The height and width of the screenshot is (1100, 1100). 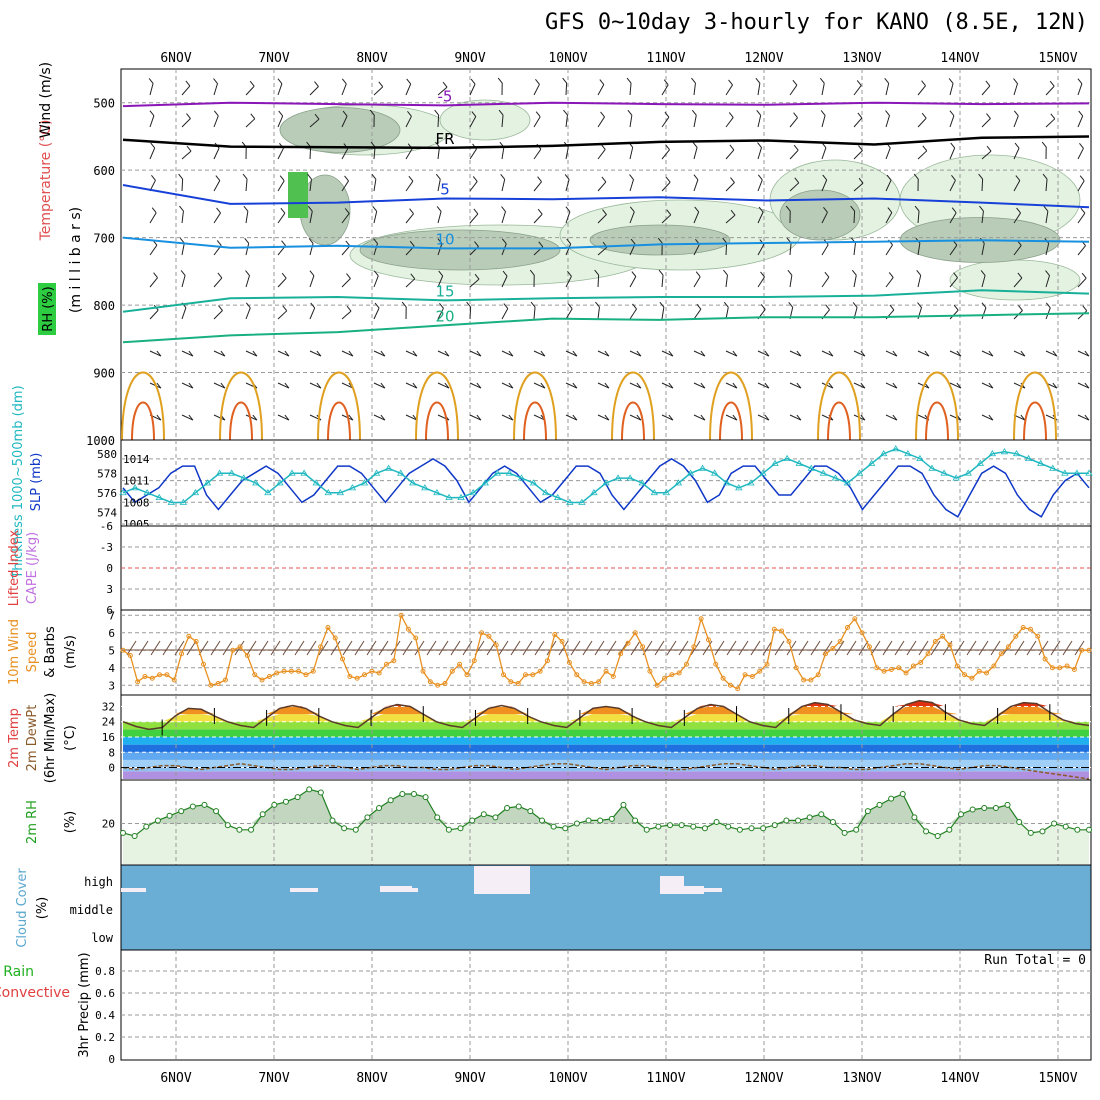 I want to click on pressure-tick-label: 500, so click(x=104, y=104).